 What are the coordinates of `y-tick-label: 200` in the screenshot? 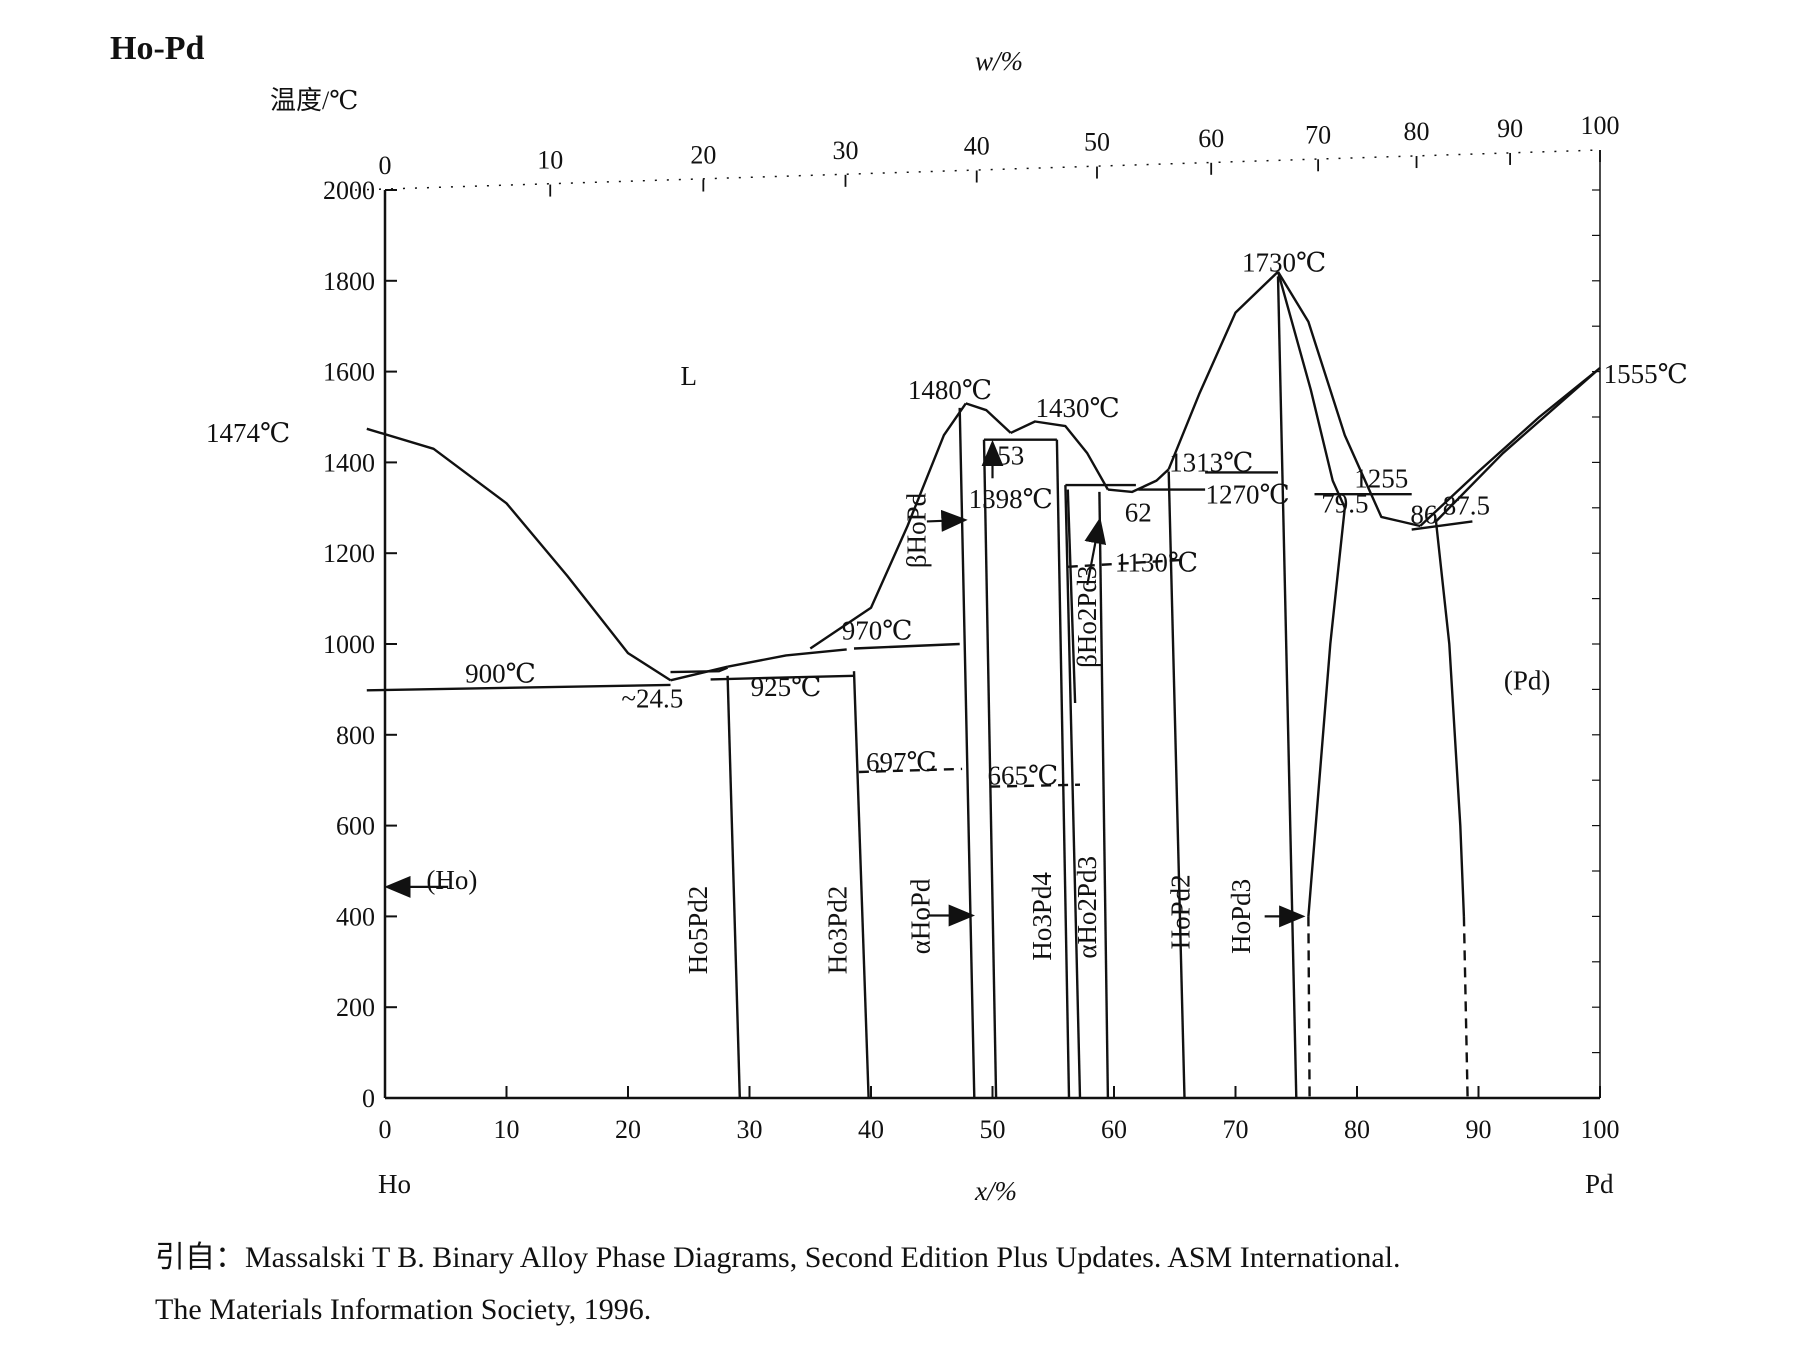 It's located at (355, 1007).